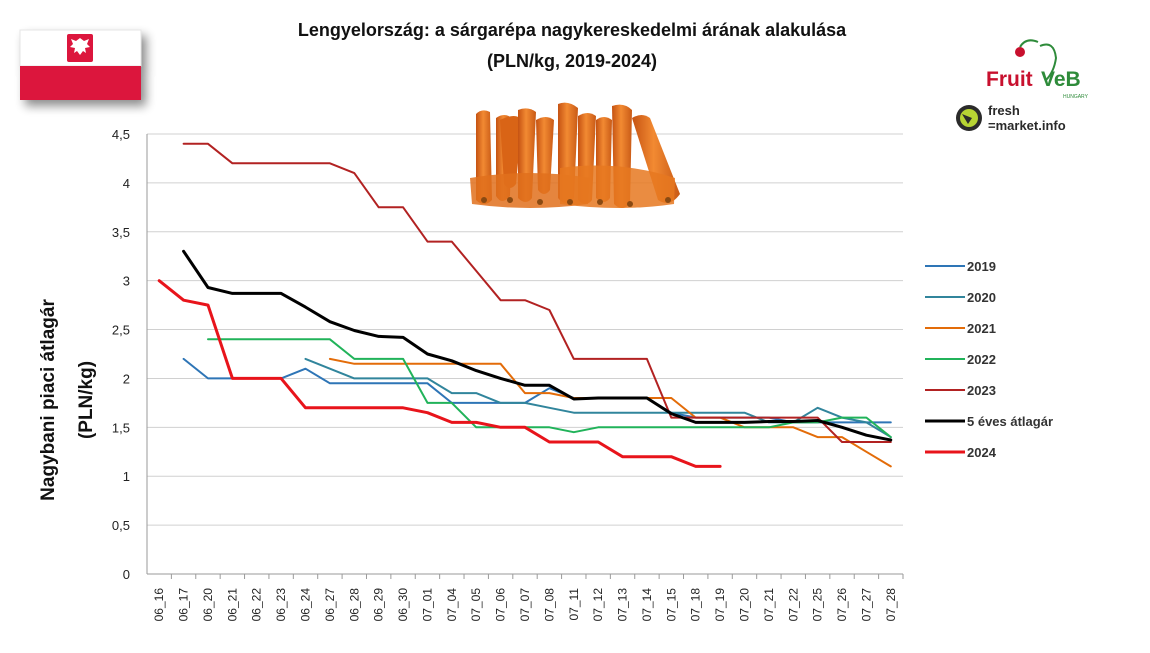 The width and height of the screenshot is (1150, 653). Describe the element at coordinates (232, 605) in the screenshot. I see `x-tick-label: 06_21` at that location.